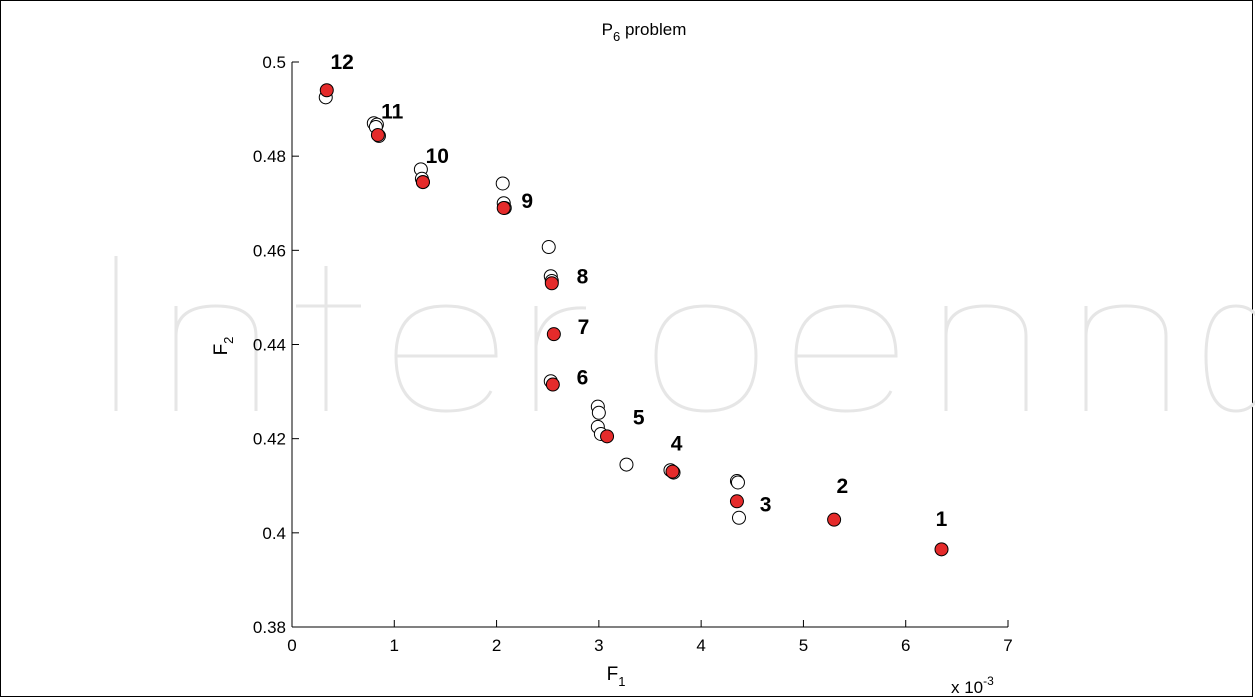 The width and height of the screenshot is (1255, 699). What do you see at coordinates (598, 645) in the screenshot?
I see `x-tick-label: 3` at bounding box center [598, 645].